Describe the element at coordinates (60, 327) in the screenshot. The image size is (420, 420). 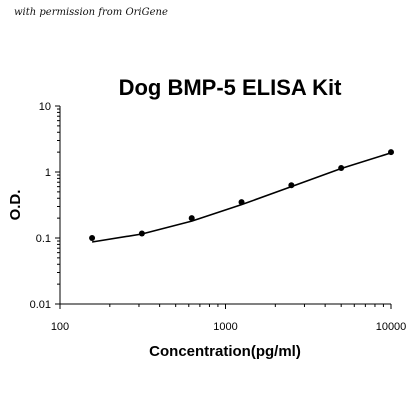
I see `x-tick-label: 100` at that location.